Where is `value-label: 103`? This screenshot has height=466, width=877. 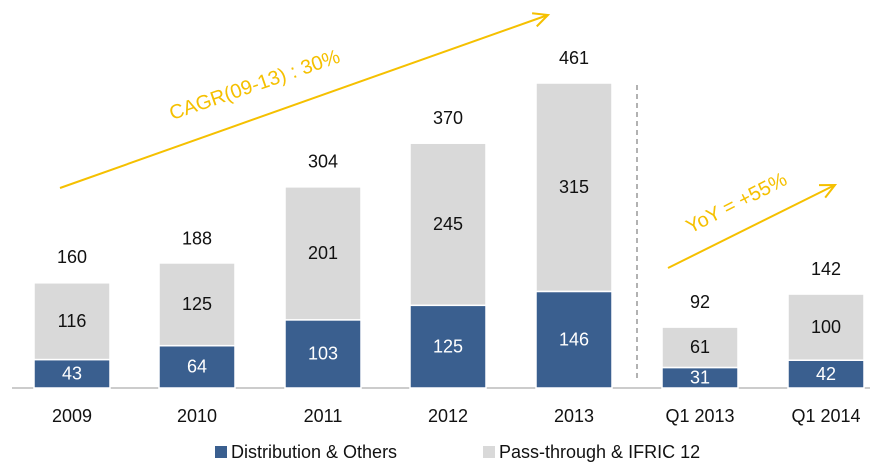
value-label: 103 is located at coordinates (323, 354).